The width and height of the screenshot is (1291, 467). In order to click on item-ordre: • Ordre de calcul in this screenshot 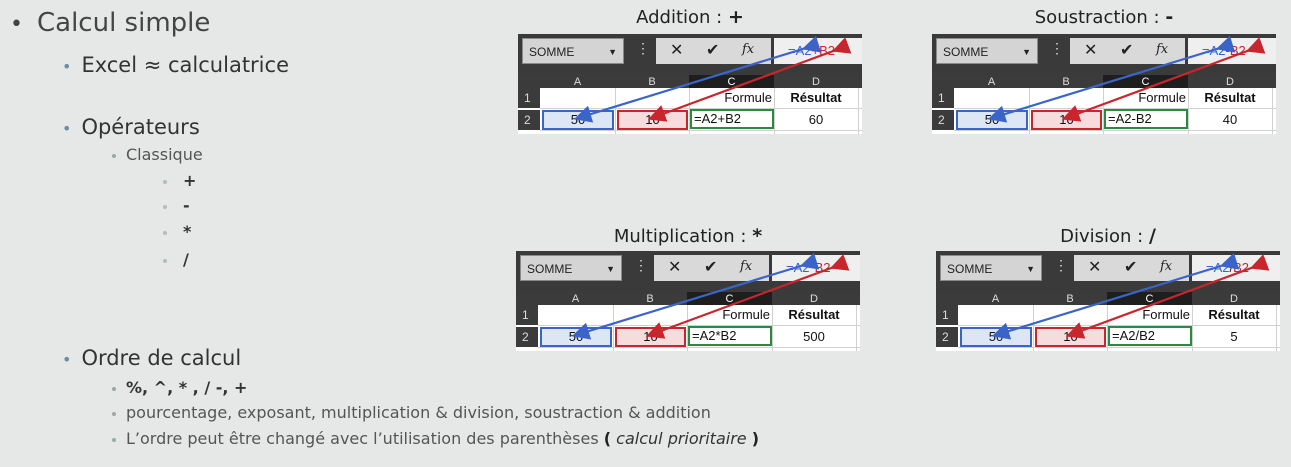, I will do `click(152, 358)`.